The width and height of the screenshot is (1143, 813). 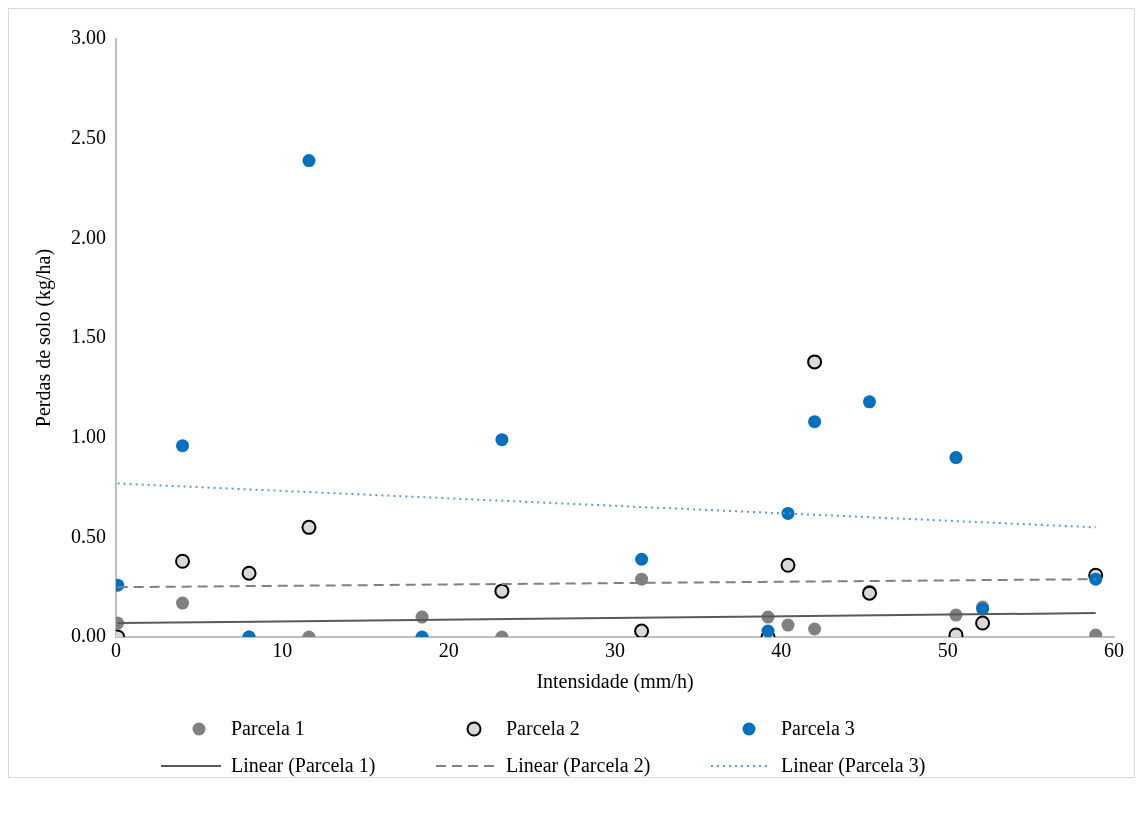 What do you see at coordinates (853, 765) in the screenshot?
I see `legend-label: Linear (Parcela 3)` at bounding box center [853, 765].